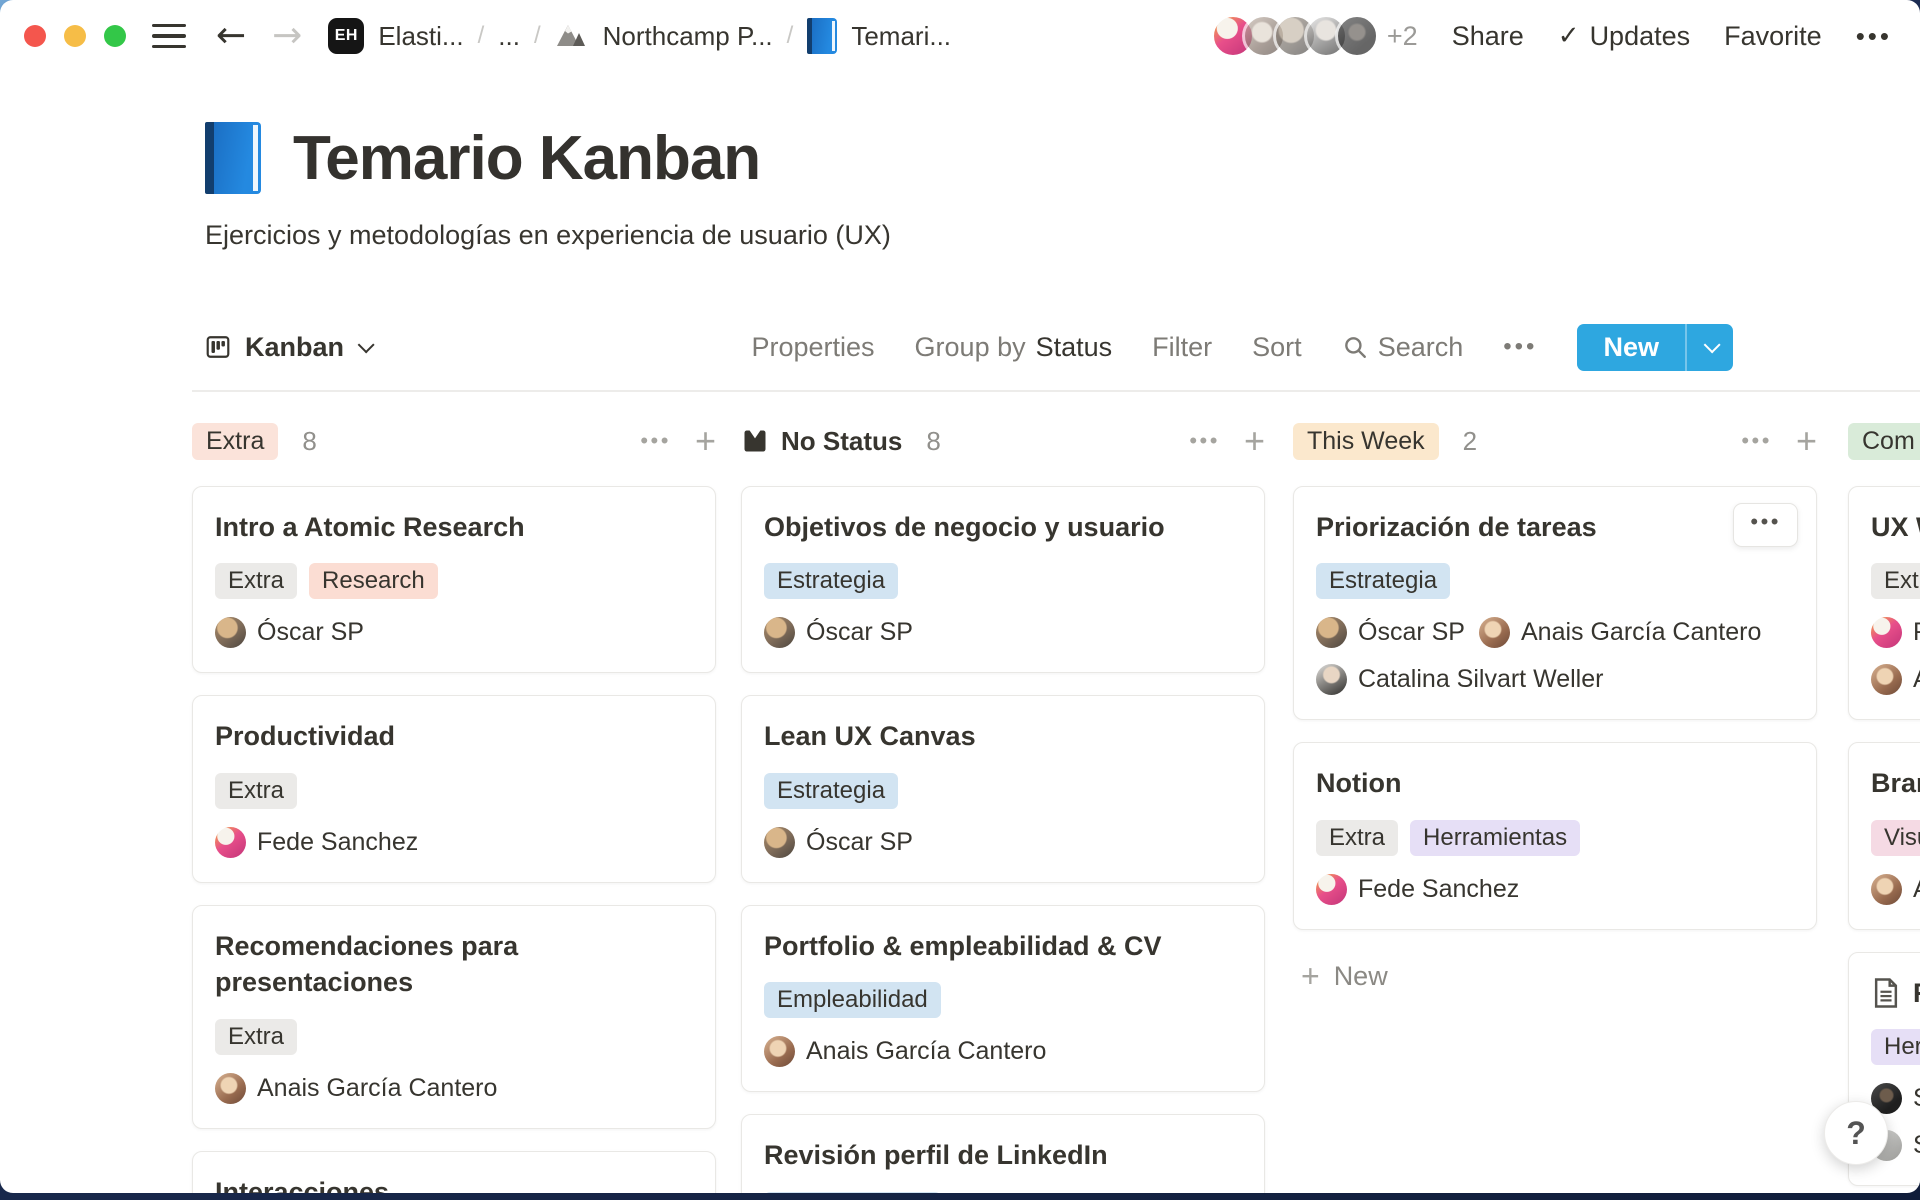  Describe the element at coordinates (287, 35) in the screenshot. I see `forward-icon: →` at that location.